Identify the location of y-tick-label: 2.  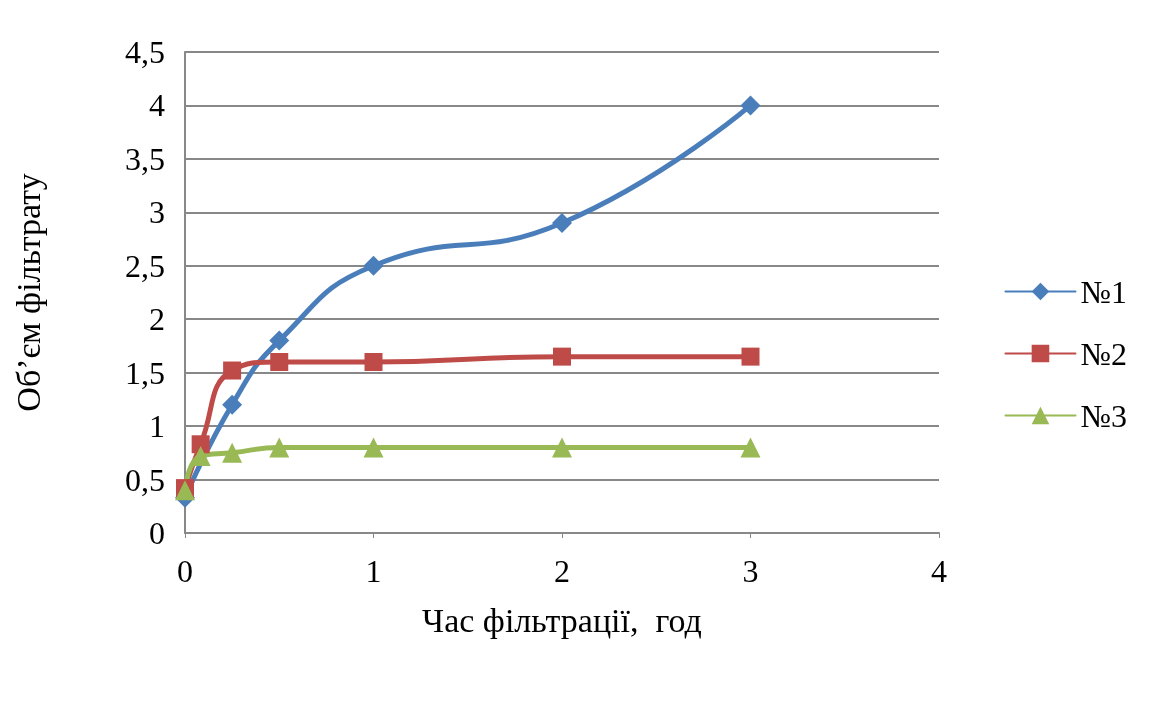
(157, 319).